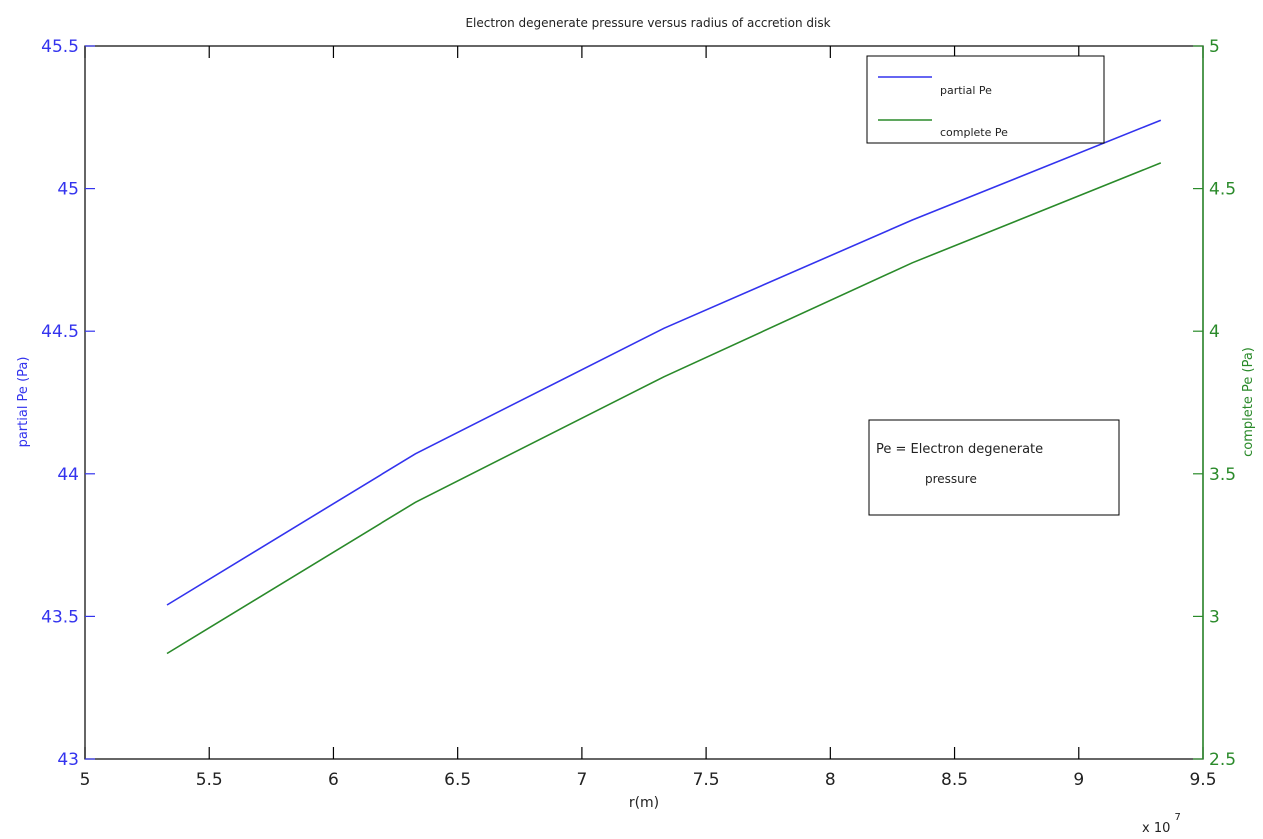  What do you see at coordinates (1248, 402) in the screenshot?
I see `right-axis-label: complete Pe (Pa)` at bounding box center [1248, 402].